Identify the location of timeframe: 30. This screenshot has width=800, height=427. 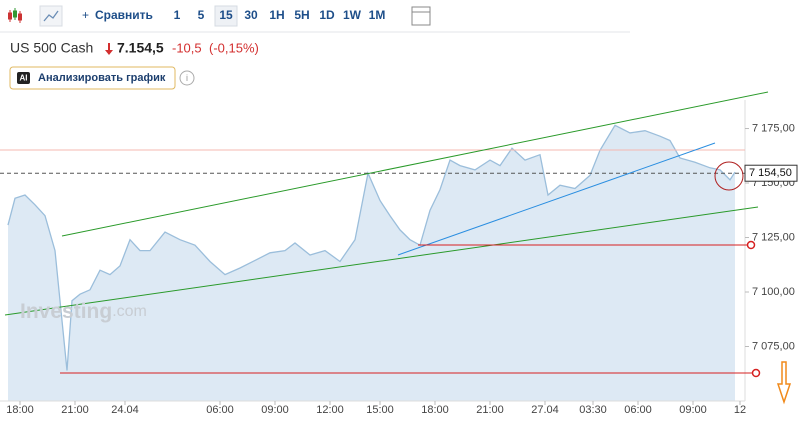
(251, 15).